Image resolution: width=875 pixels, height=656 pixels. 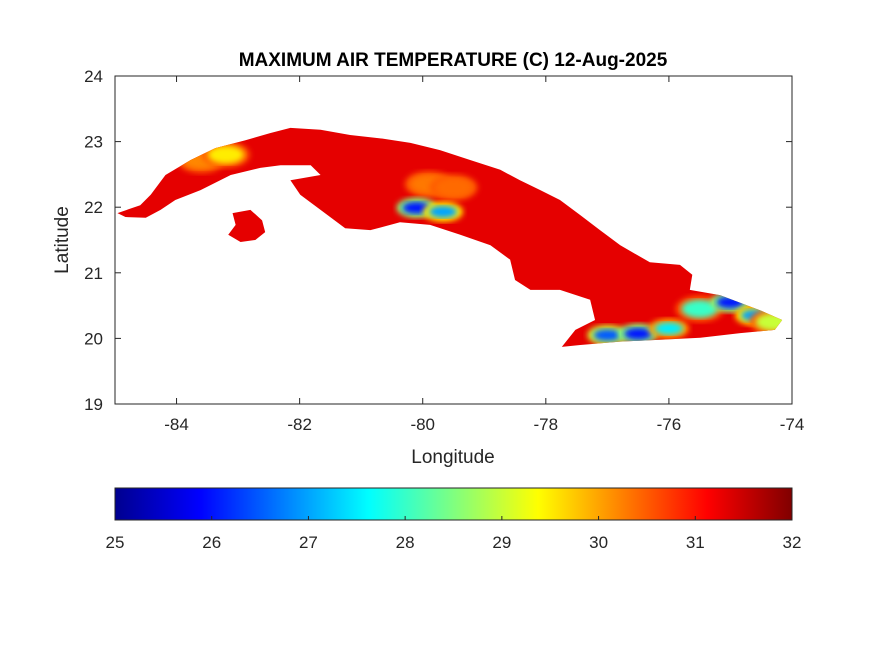 I want to click on colorbar-tick-label: 26, so click(x=211, y=542).